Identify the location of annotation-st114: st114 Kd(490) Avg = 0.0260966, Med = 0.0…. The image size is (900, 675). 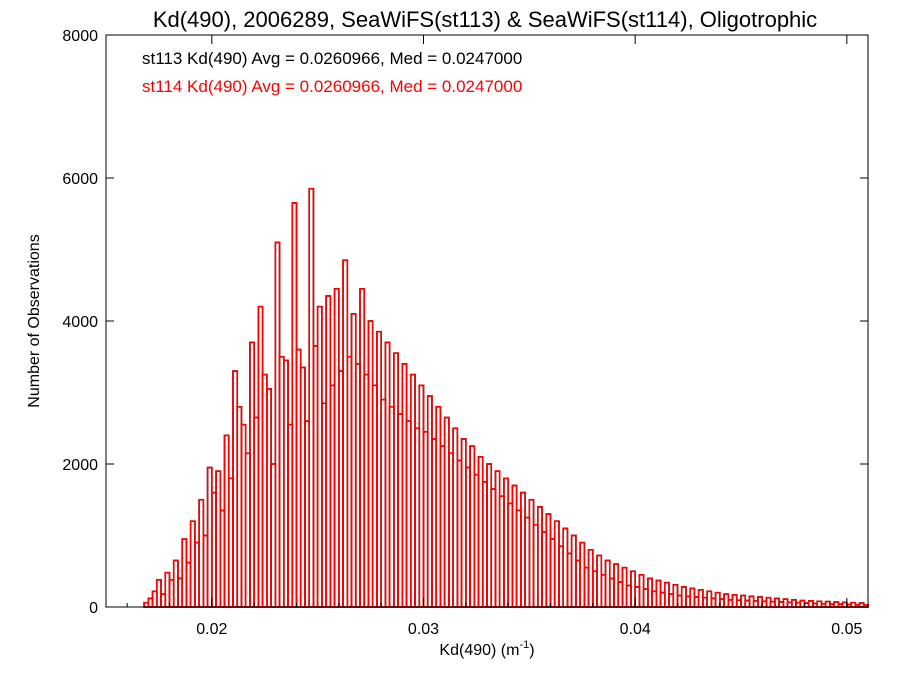
(332, 86).